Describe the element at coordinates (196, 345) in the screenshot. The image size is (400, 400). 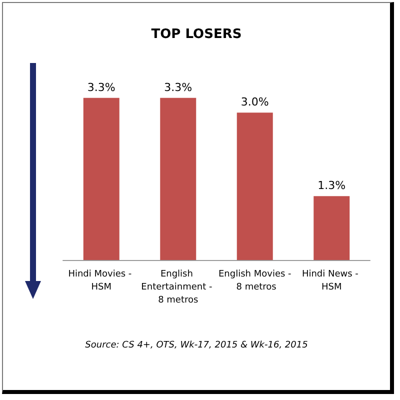
I see `source-note: Source: CS 4+, OTS, Wk-17, 2015 & Wk-16, 2015` at that location.